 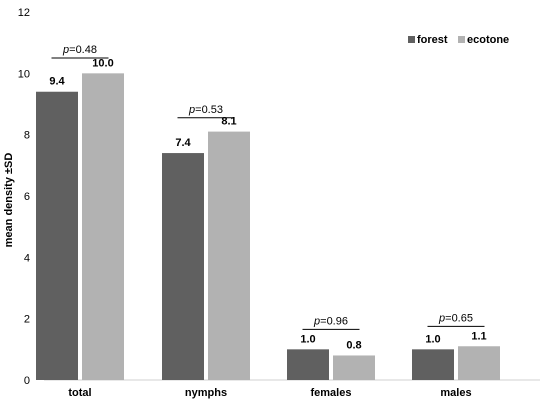 What do you see at coordinates (331, 393) in the screenshot?
I see `x-tick-label: females` at bounding box center [331, 393].